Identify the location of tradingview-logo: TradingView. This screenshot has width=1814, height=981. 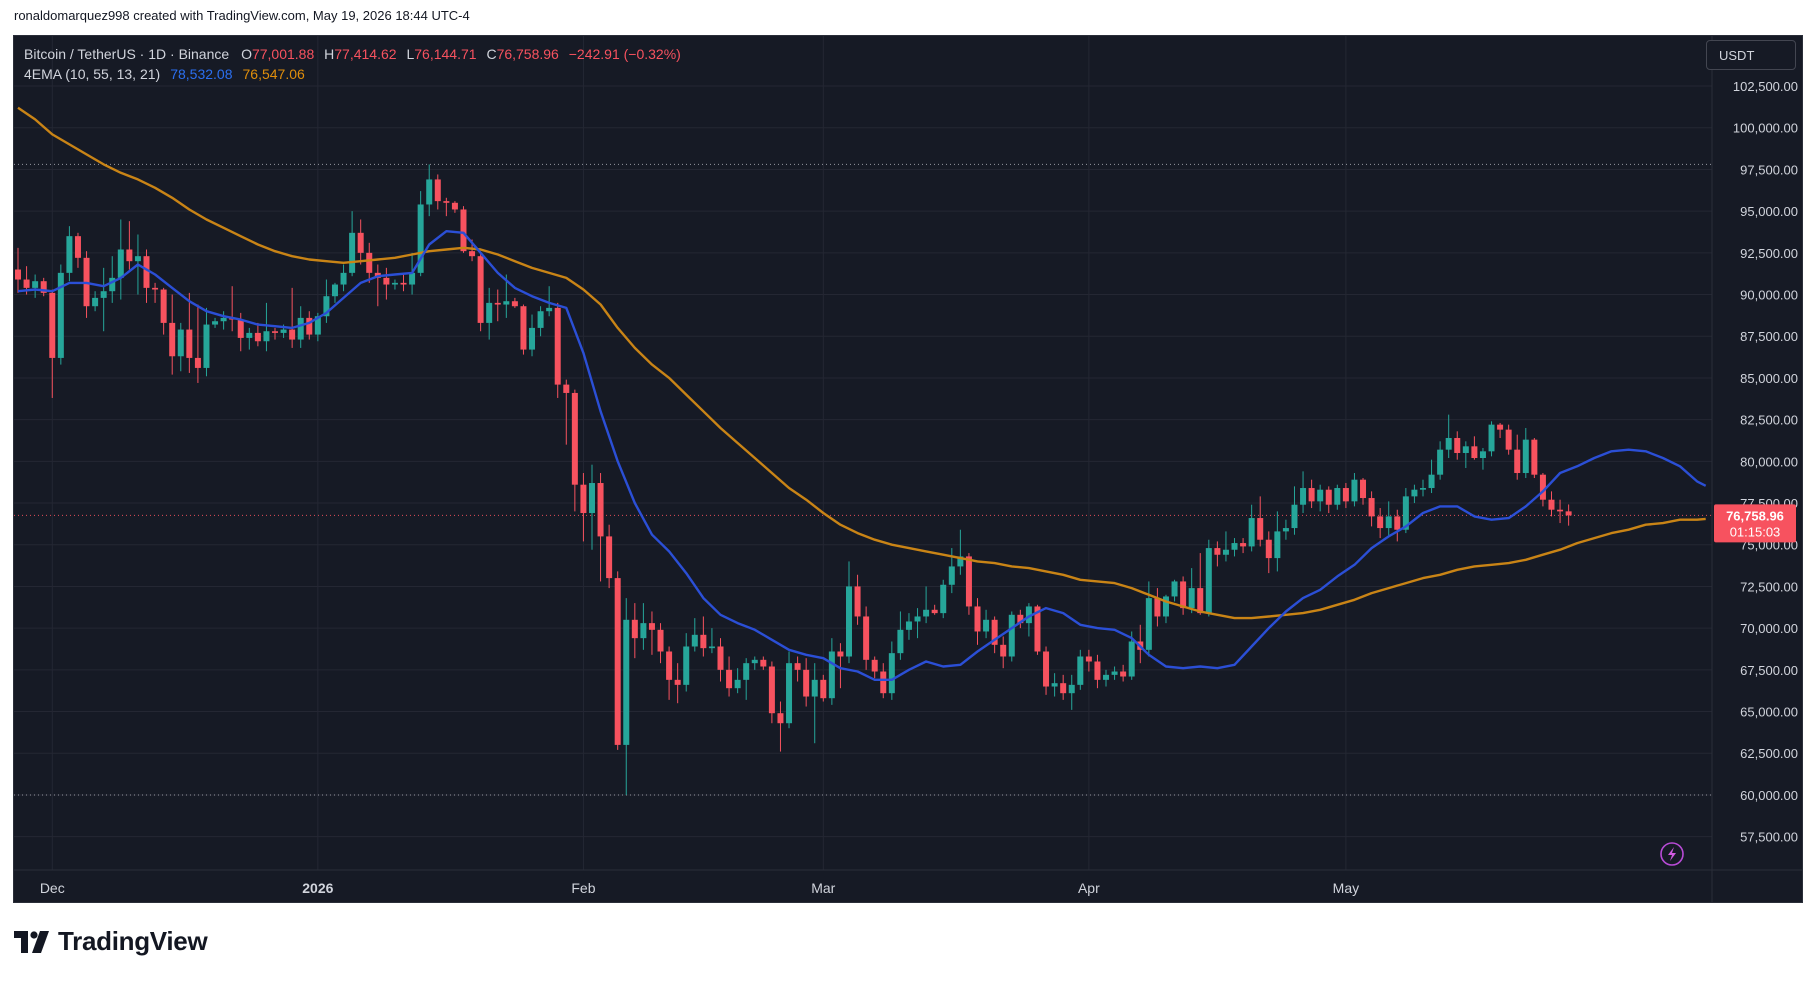
(111, 941).